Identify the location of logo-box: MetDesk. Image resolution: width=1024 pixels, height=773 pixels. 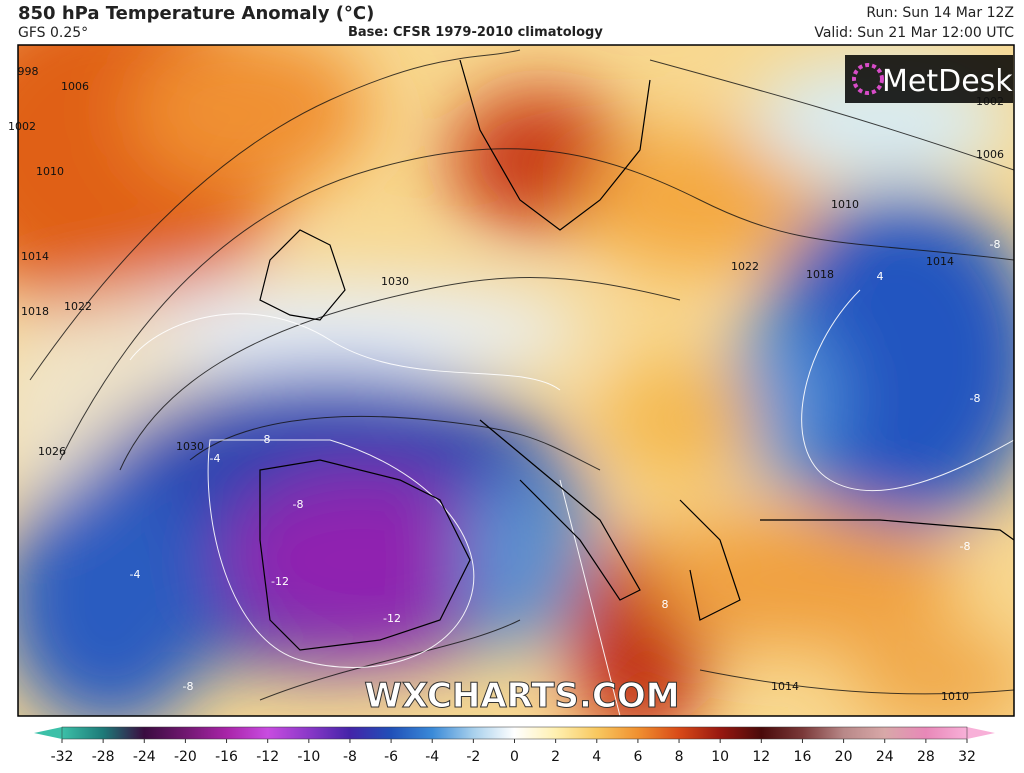
(929, 79).